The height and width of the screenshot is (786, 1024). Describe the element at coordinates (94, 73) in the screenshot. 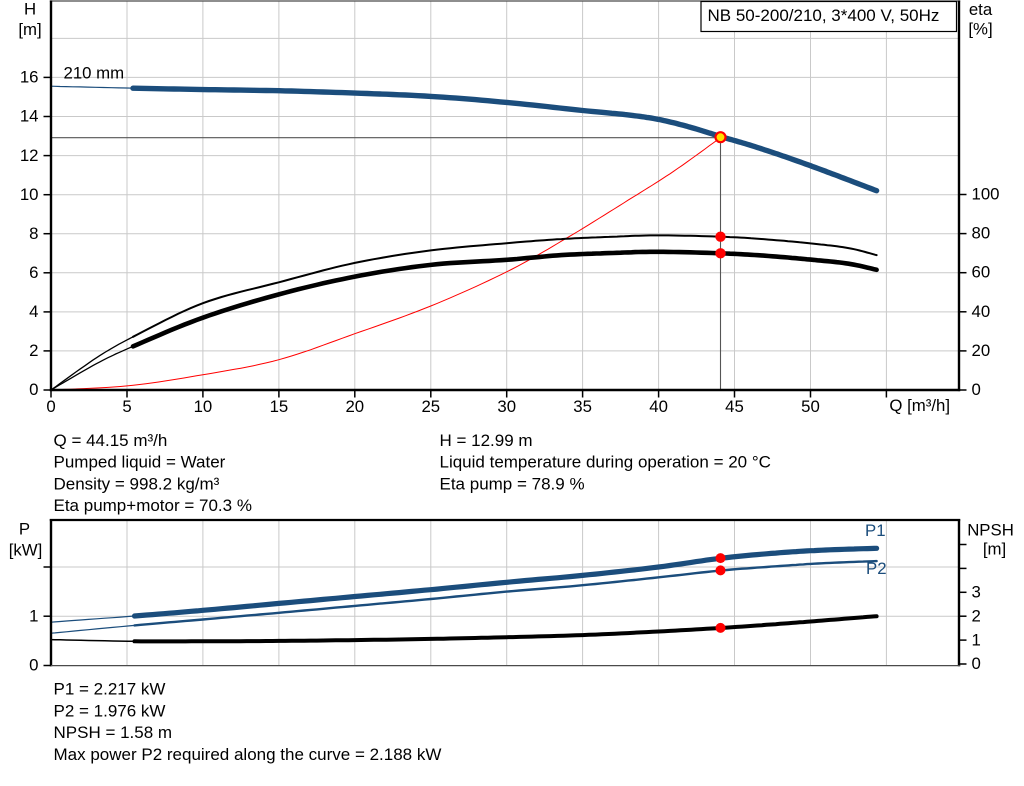

I see `svg-text: 210 mm` at that location.